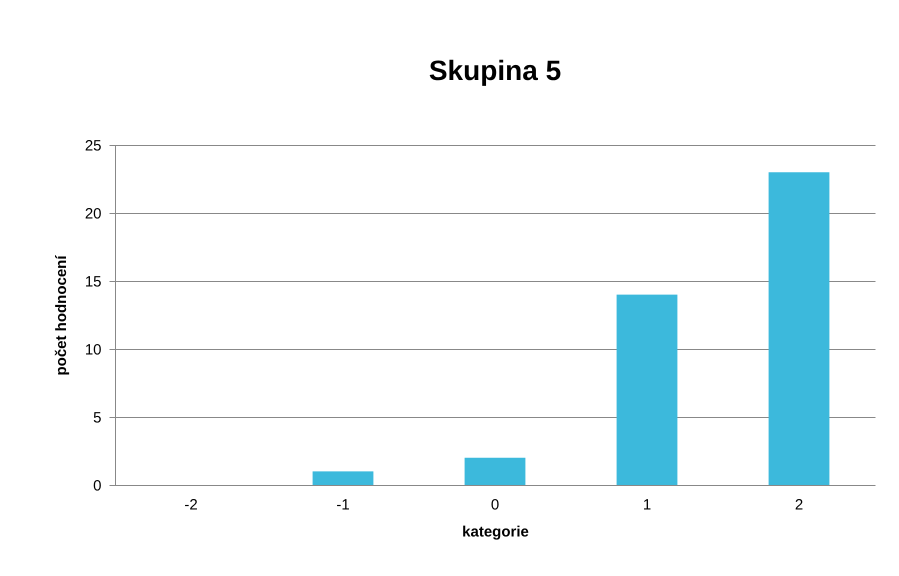 Image resolution: width=899 pixels, height=576 pixels. Describe the element at coordinates (495, 70) in the screenshot. I see `chart-title: Skupina 5` at that location.